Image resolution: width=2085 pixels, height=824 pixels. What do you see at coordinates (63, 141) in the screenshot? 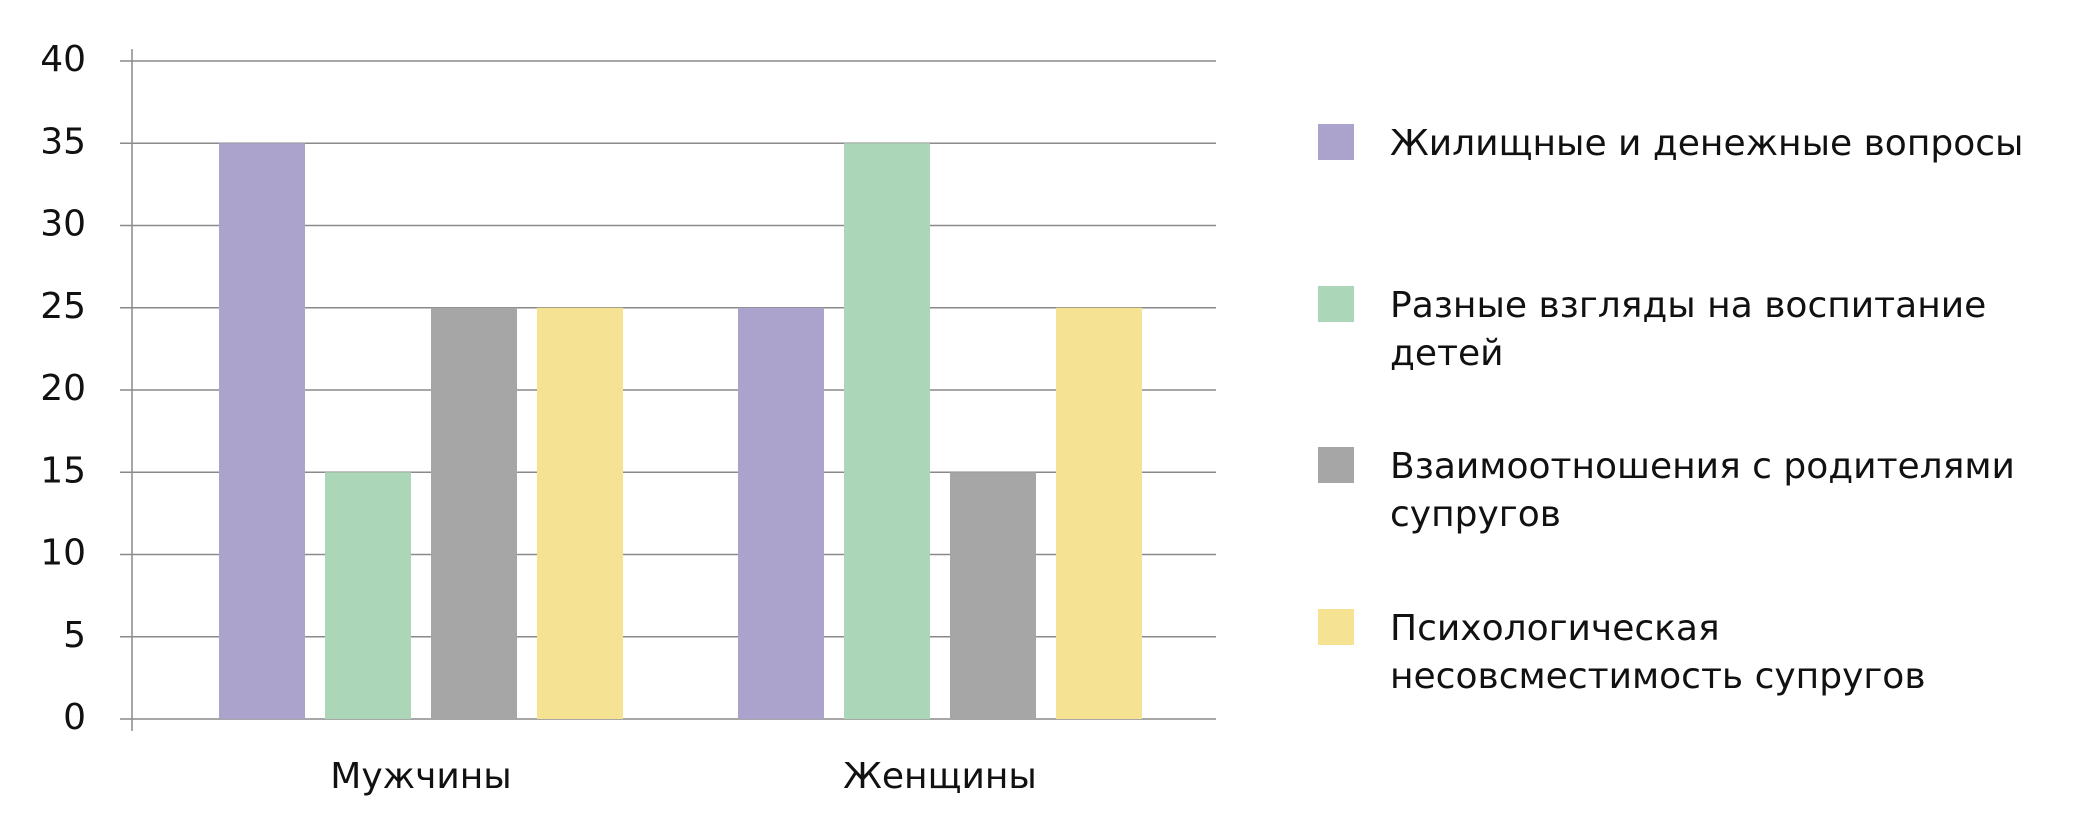
I see `y-tick-label: 35` at bounding box center [63, 141].